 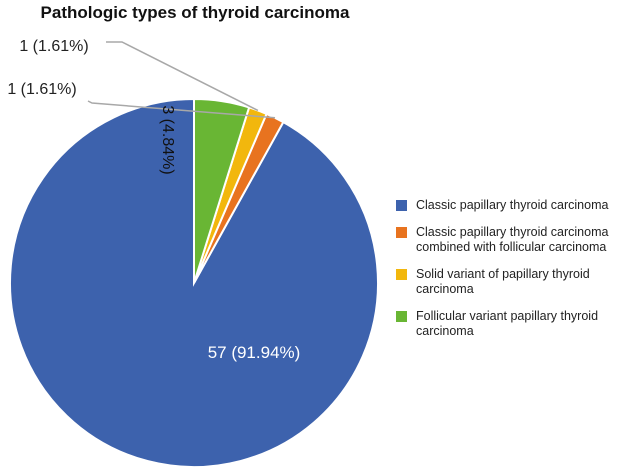 What do you see at coordinates (195, 12) in the screenshot?
I see `chart-title: Pathologic types of thyroid carcinoma` at bounding box center [195, 12].